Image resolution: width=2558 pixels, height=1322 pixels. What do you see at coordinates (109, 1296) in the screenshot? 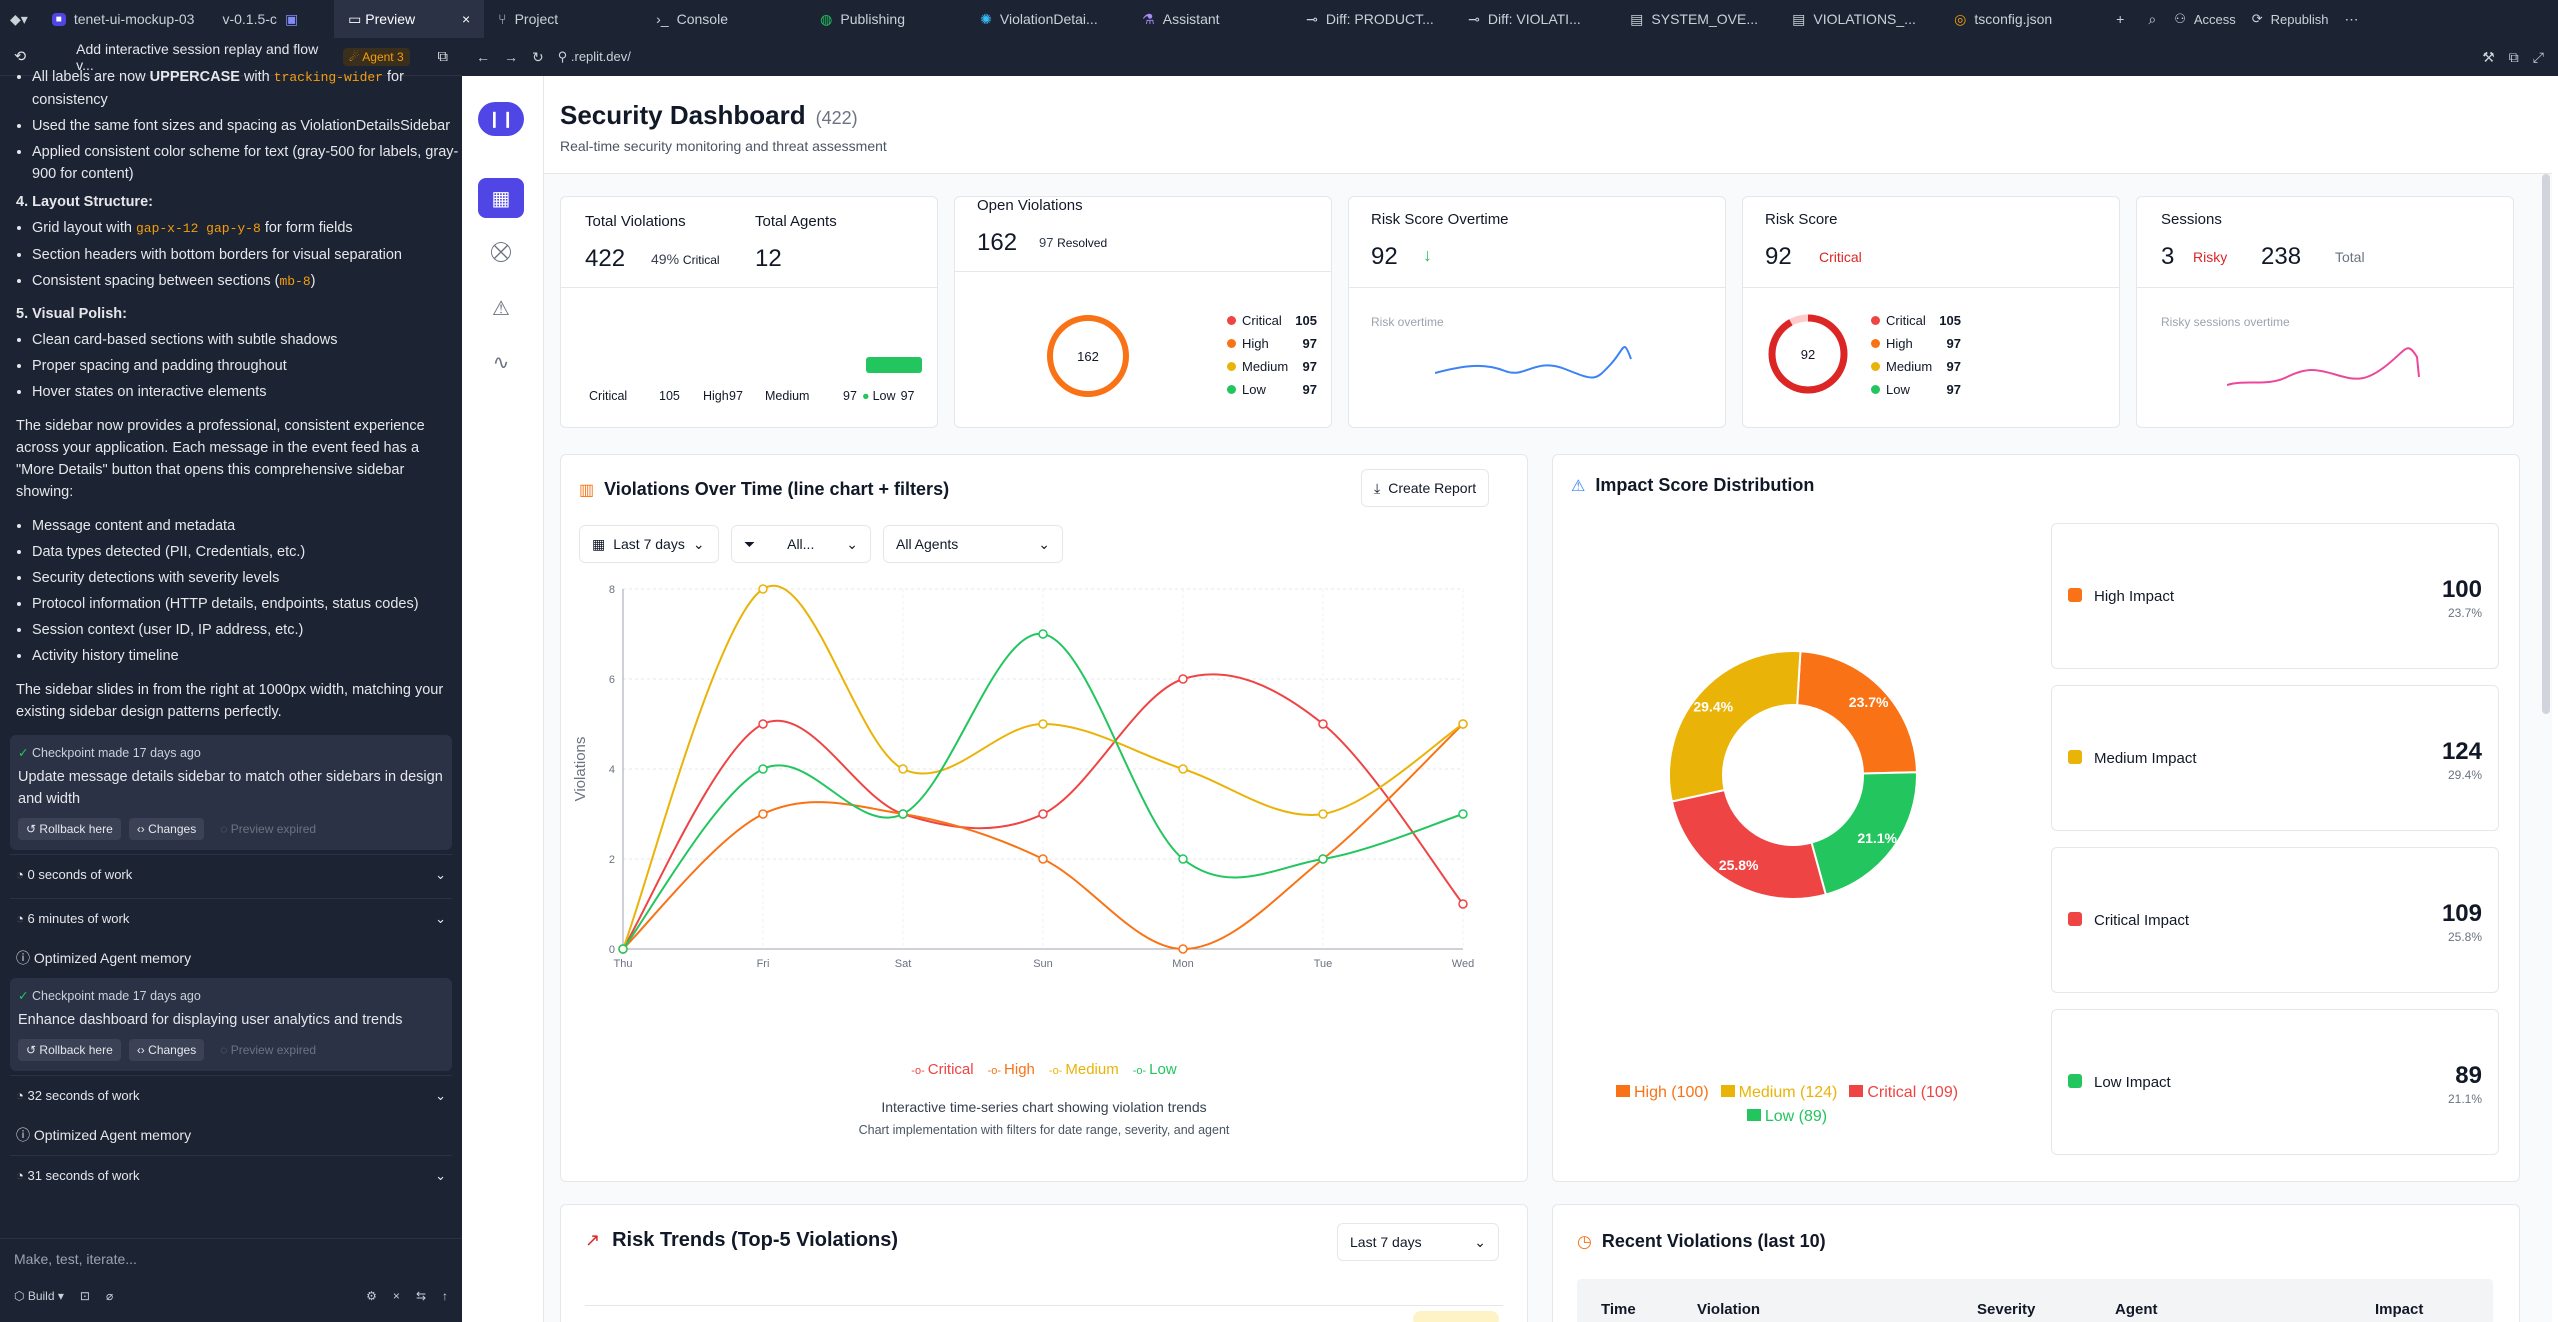
I see `attach-icon: ⌀` at bounding box center [109, 1296].